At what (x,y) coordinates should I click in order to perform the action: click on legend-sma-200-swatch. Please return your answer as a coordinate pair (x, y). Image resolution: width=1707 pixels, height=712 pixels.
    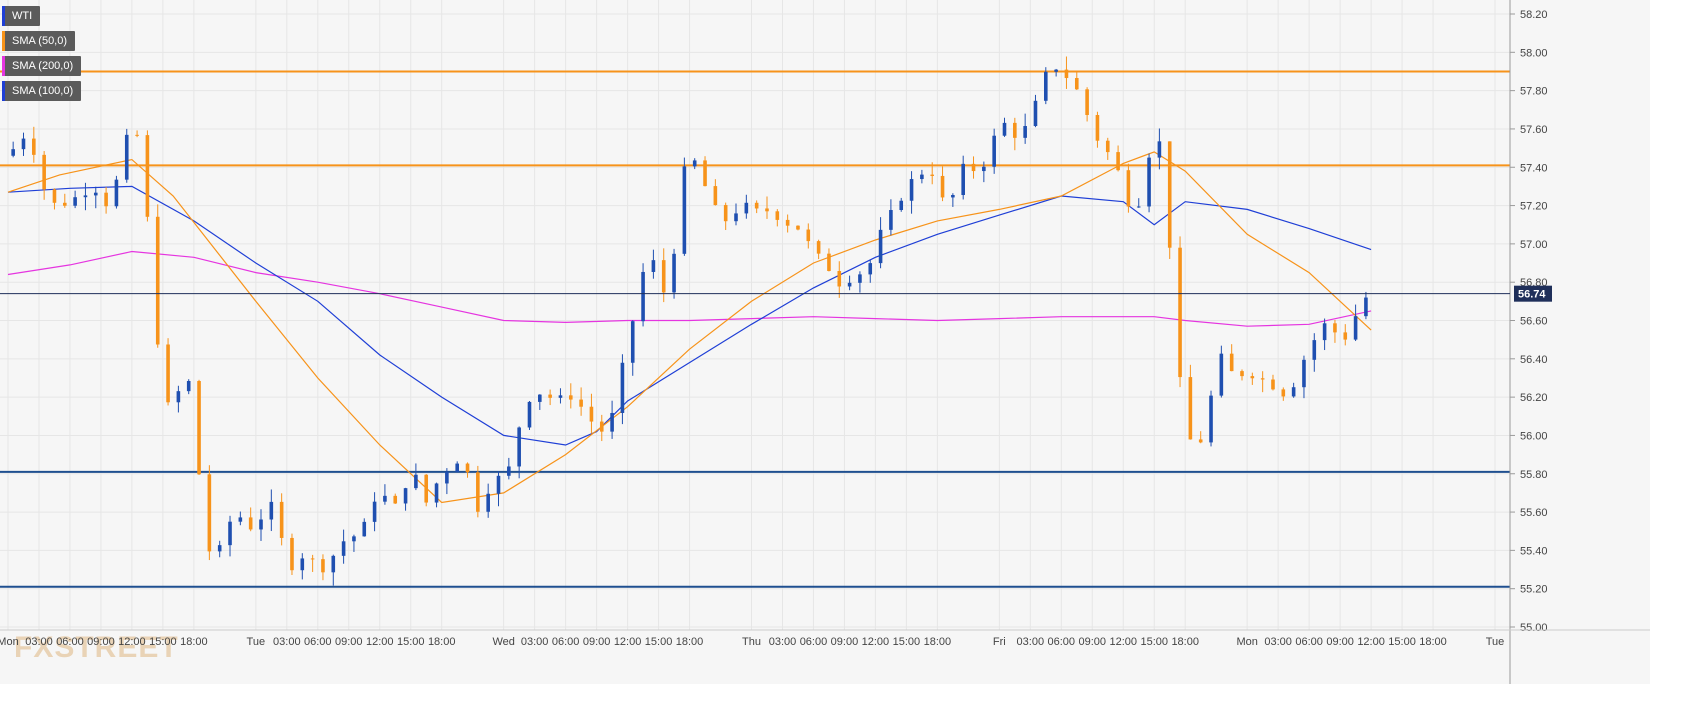
    Looking at the image, I should click on (3, 66).